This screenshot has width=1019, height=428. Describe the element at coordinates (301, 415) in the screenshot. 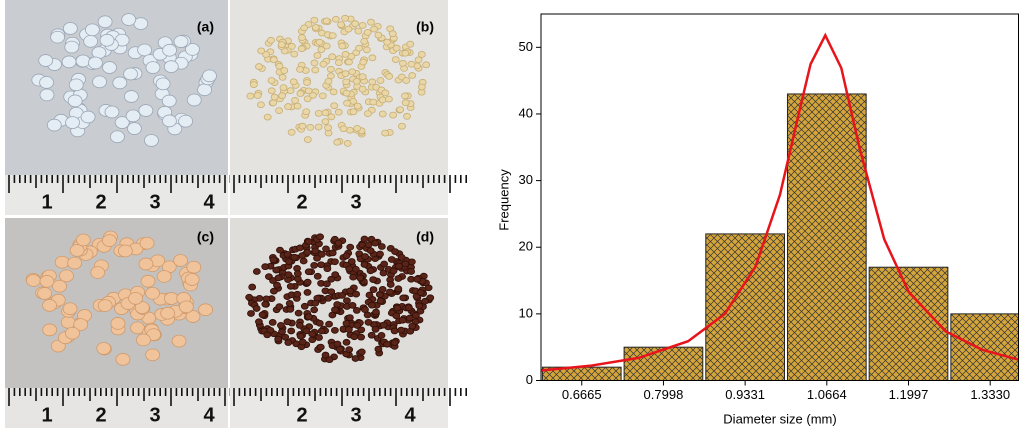

I see `ruler-number: 2` at that location.